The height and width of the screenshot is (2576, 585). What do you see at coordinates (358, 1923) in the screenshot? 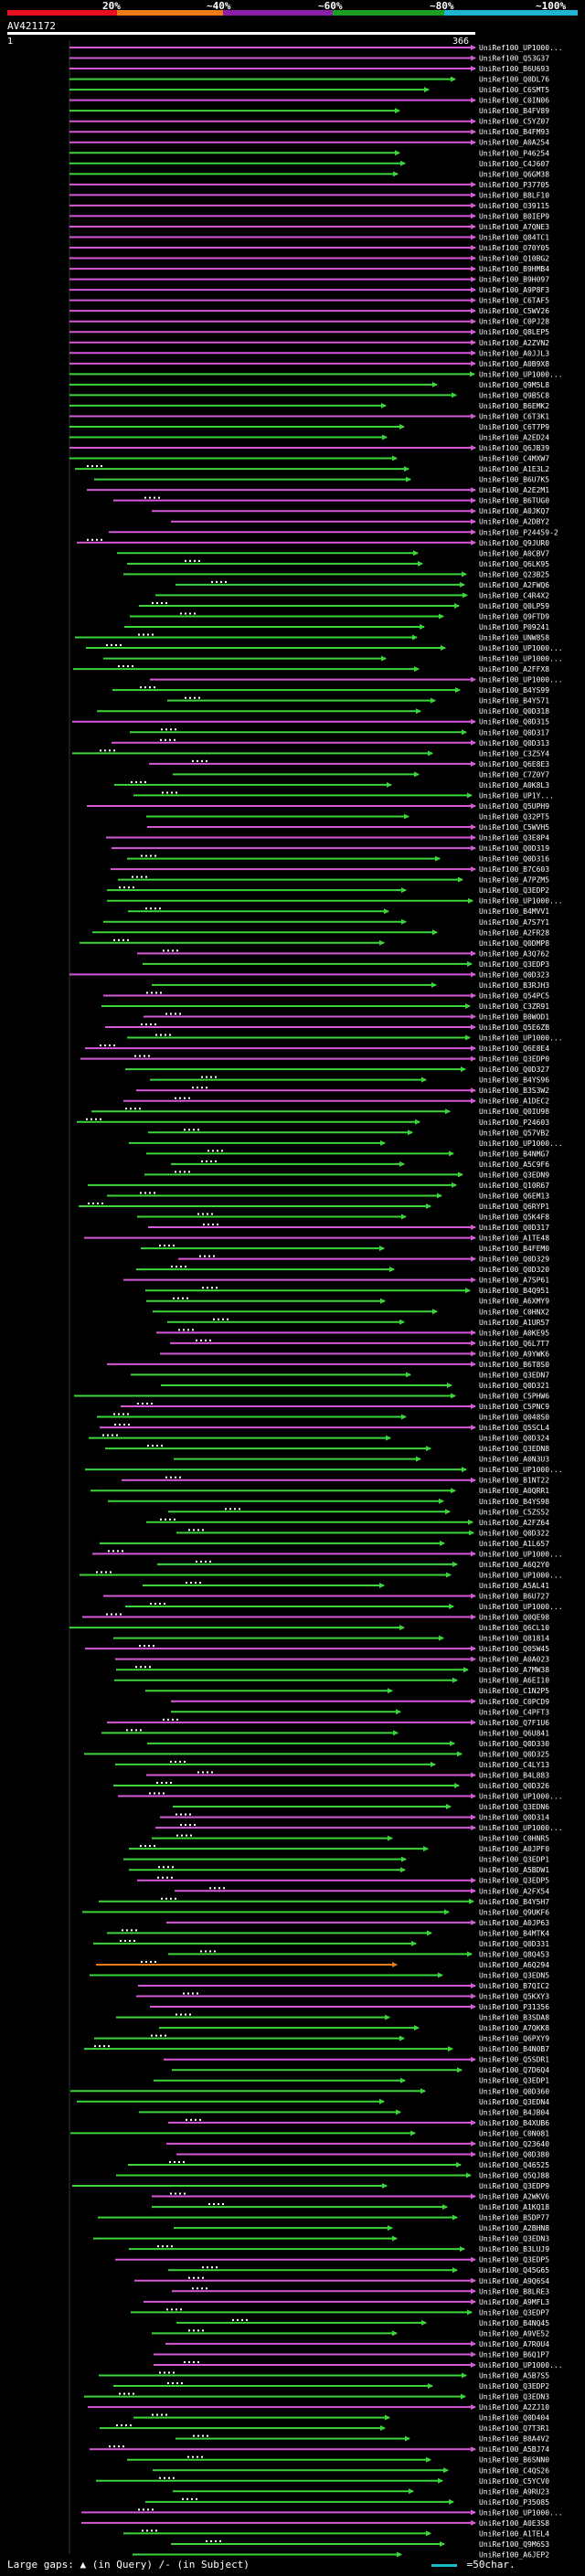
I see `hit-row: UniRef100_A0JP63` at bounding box center [358, 1923].